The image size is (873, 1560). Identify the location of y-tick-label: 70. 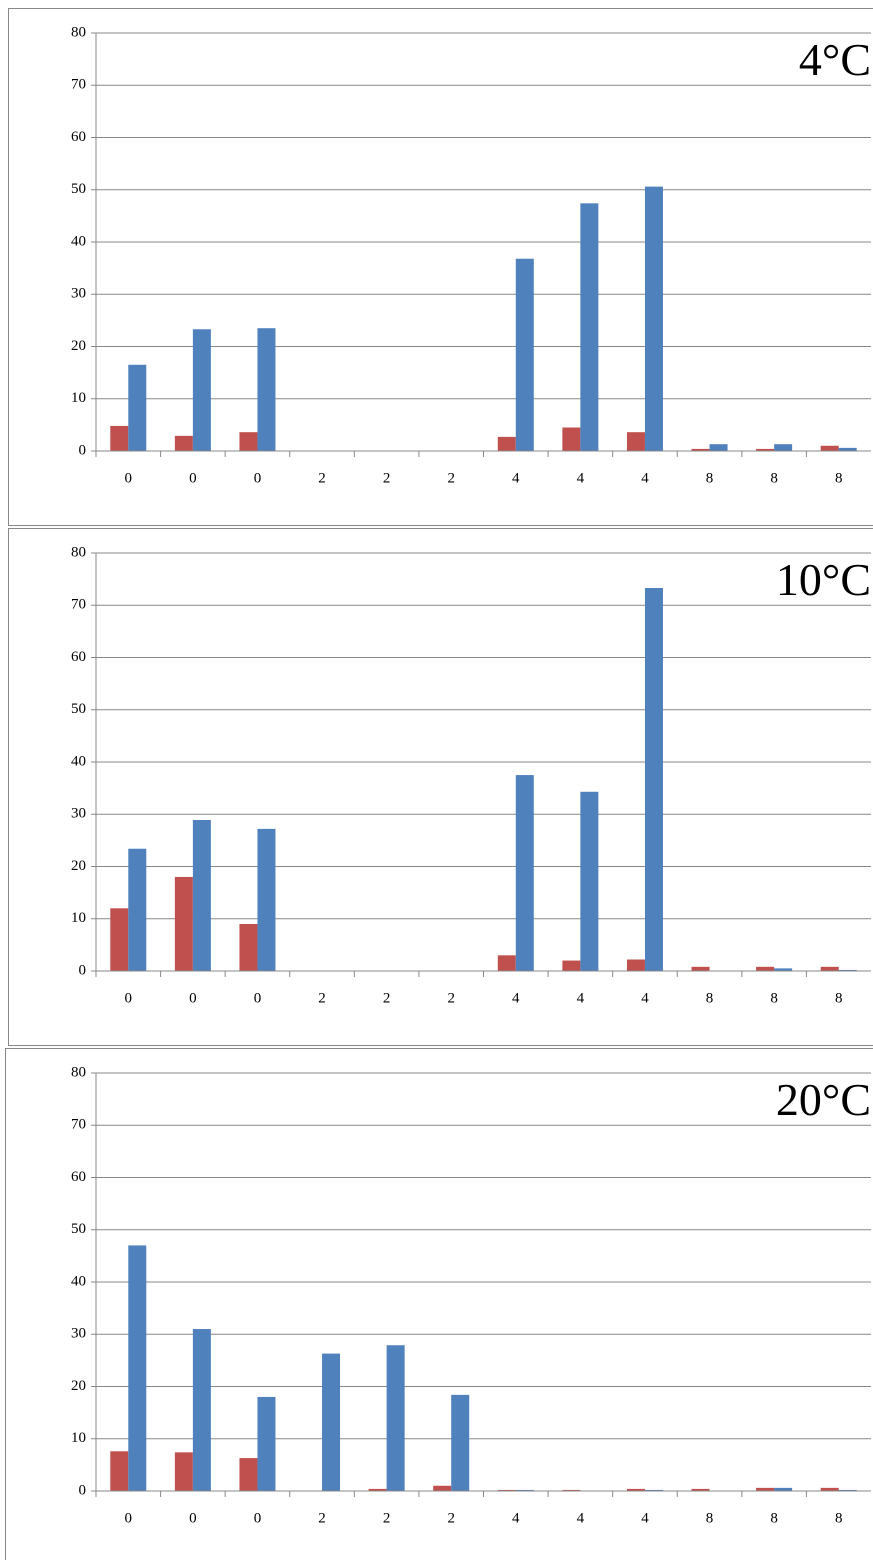
(78, 605).